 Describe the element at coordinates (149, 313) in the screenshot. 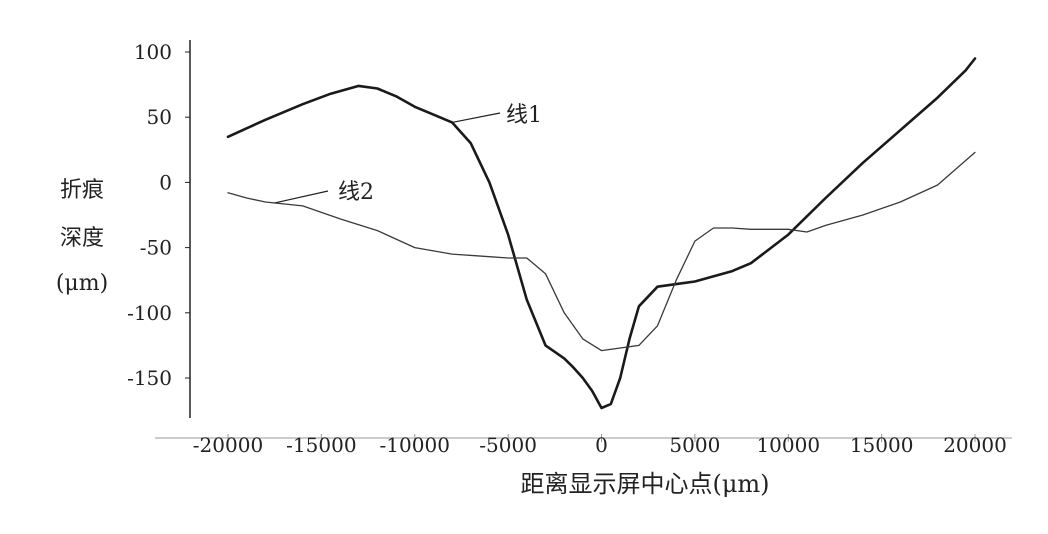

I see `y-tick-label: -100` at that location.